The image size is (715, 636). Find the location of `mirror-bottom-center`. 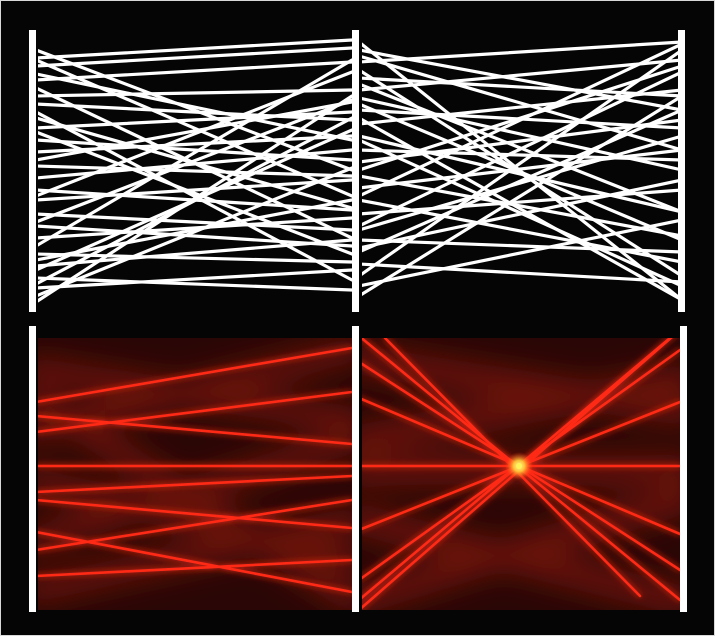

mirror-bottom-center is located at coordinates (355, 469).